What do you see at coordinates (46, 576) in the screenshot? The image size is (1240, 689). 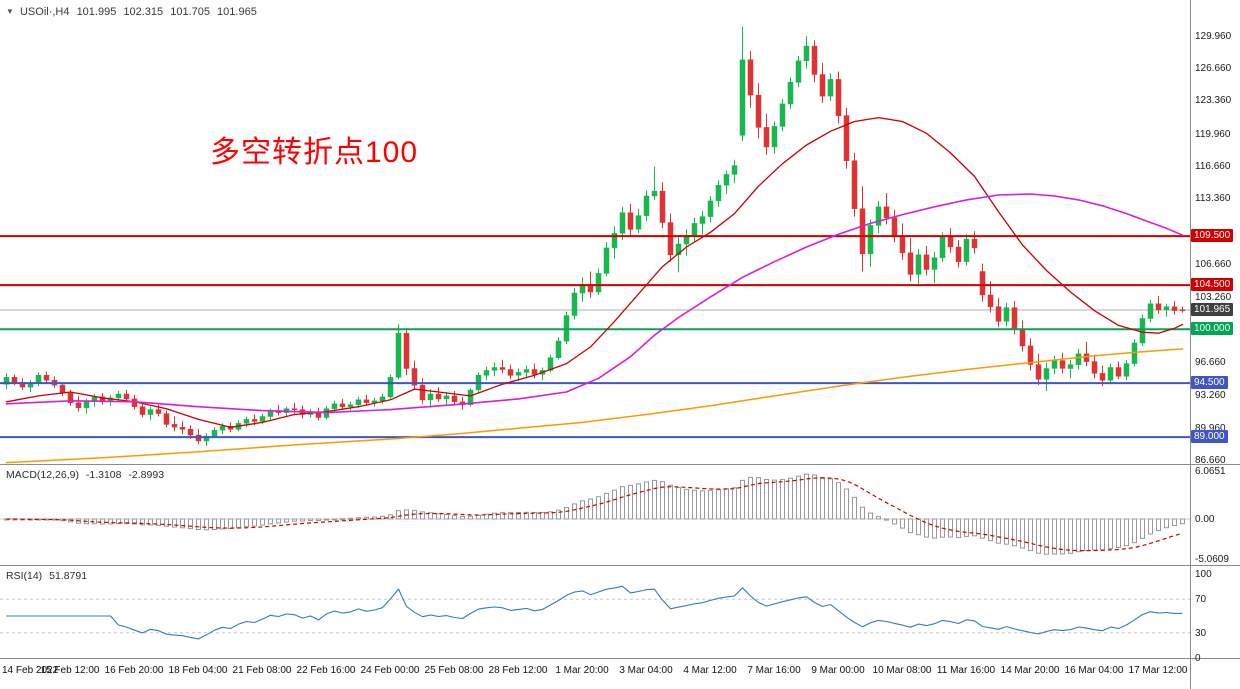 I see `rsi-indicator-label: RSI(14) 51.8791` at bounding box center [46, 576].